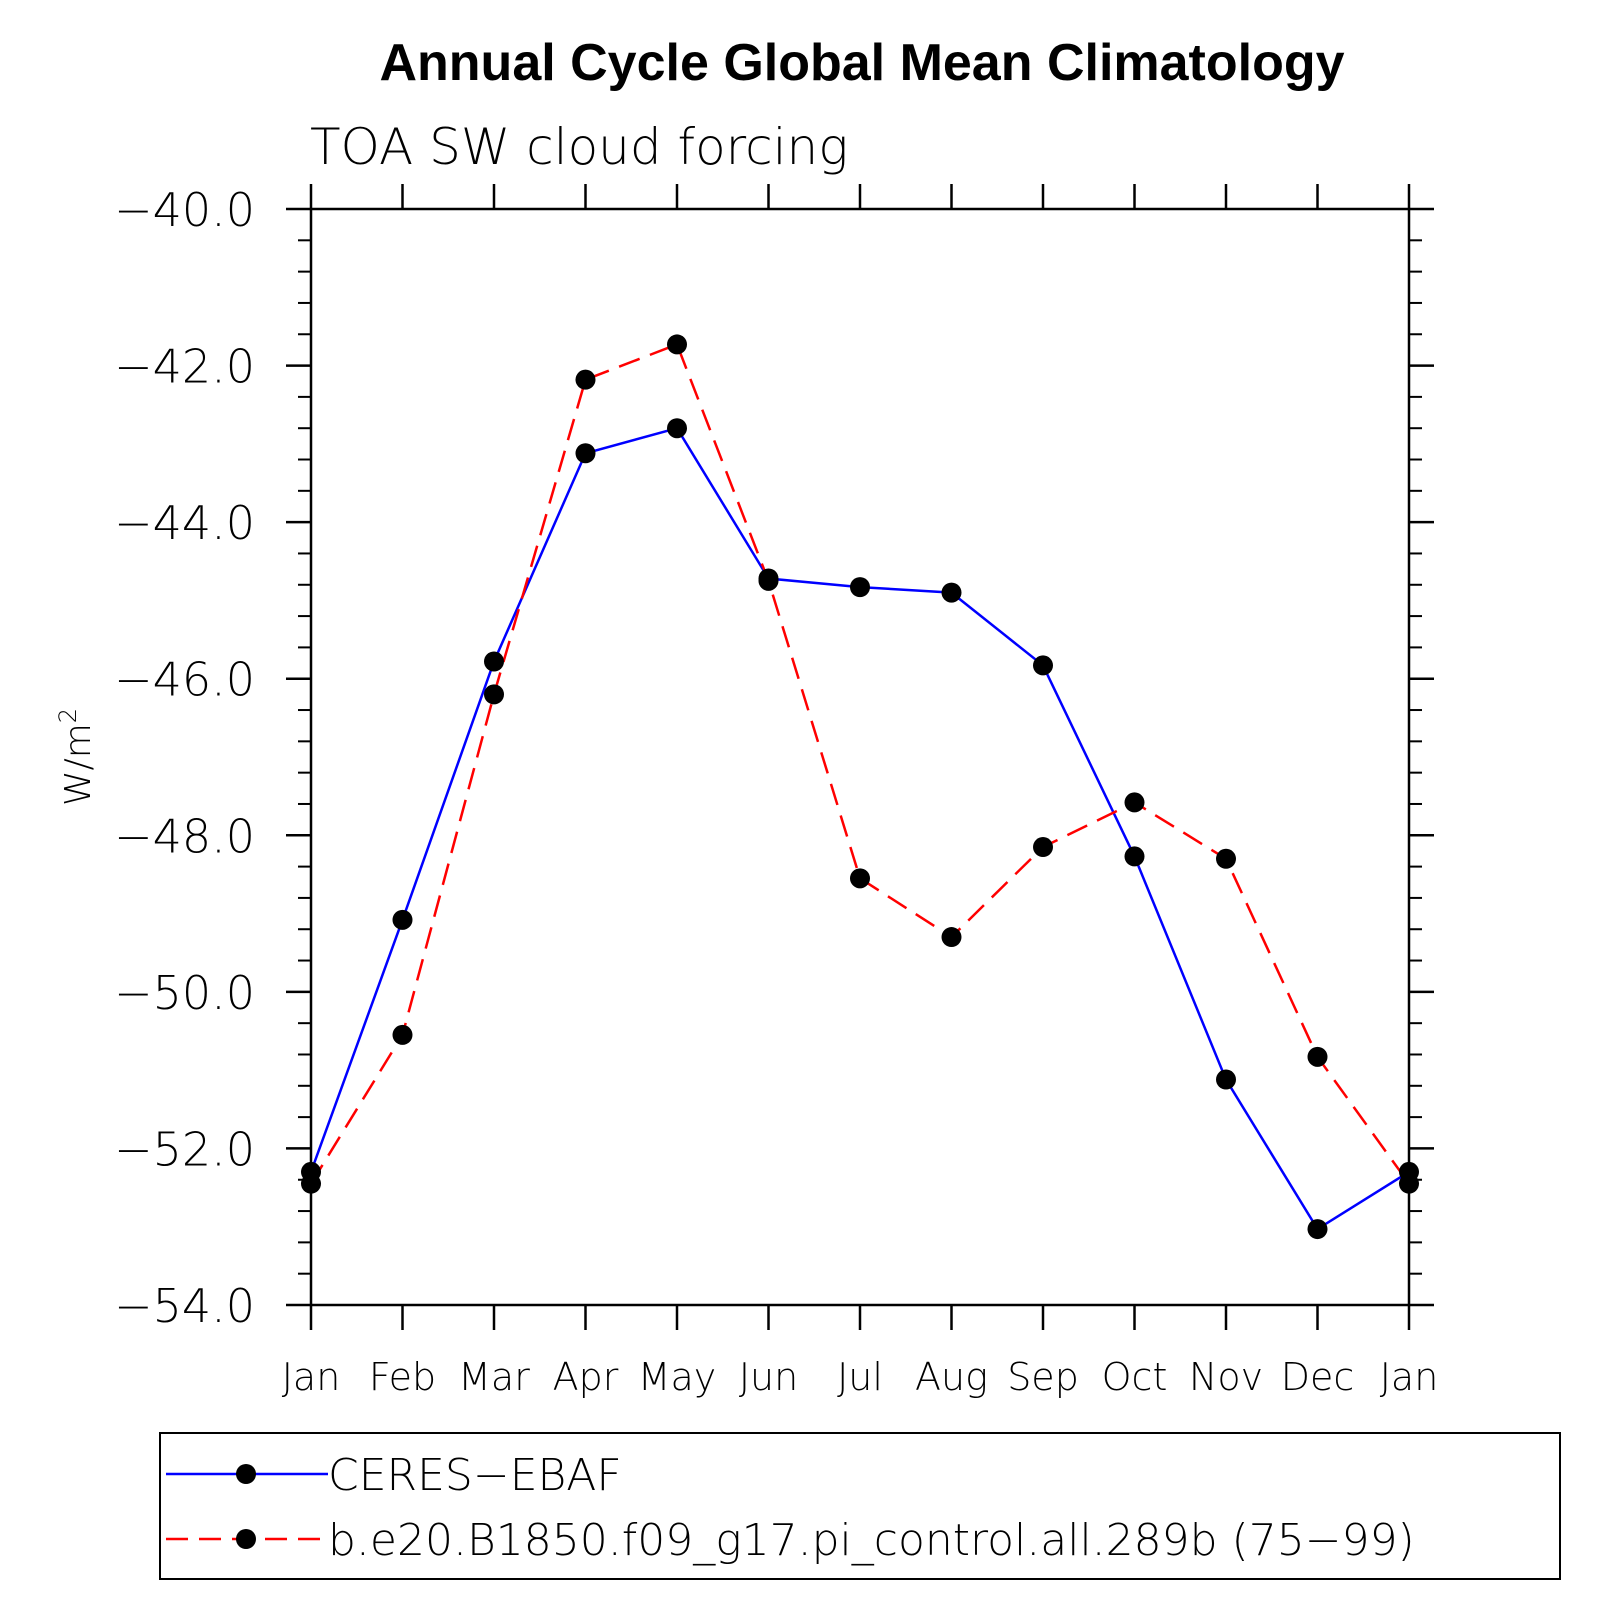  Describe the element at coordinates (184, 210) in the screenshot. I see `y-tick-label: −40.0` at that location.